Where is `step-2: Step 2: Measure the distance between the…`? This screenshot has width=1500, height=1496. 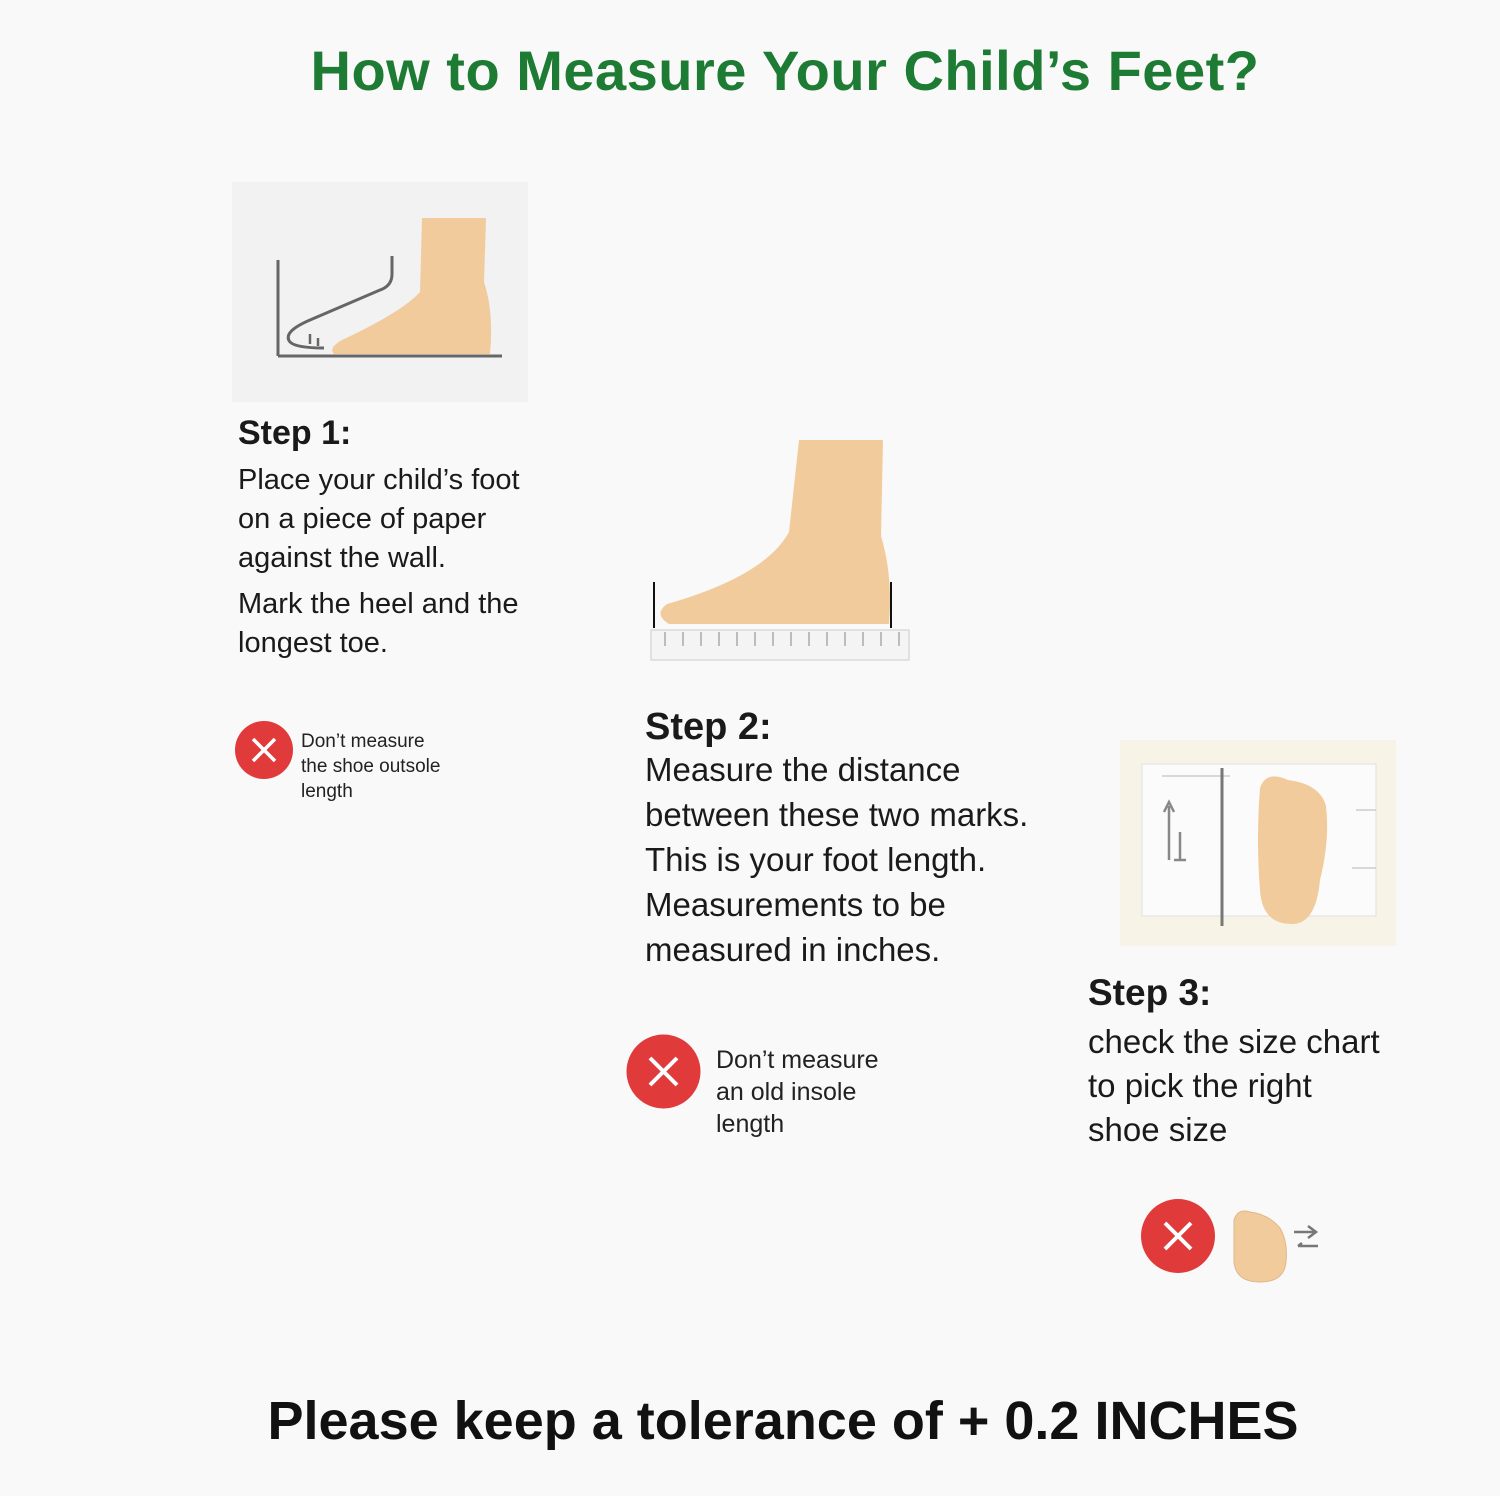 step-2: Step 2: Measure the distance between the… is located at coordinates (836, 839).